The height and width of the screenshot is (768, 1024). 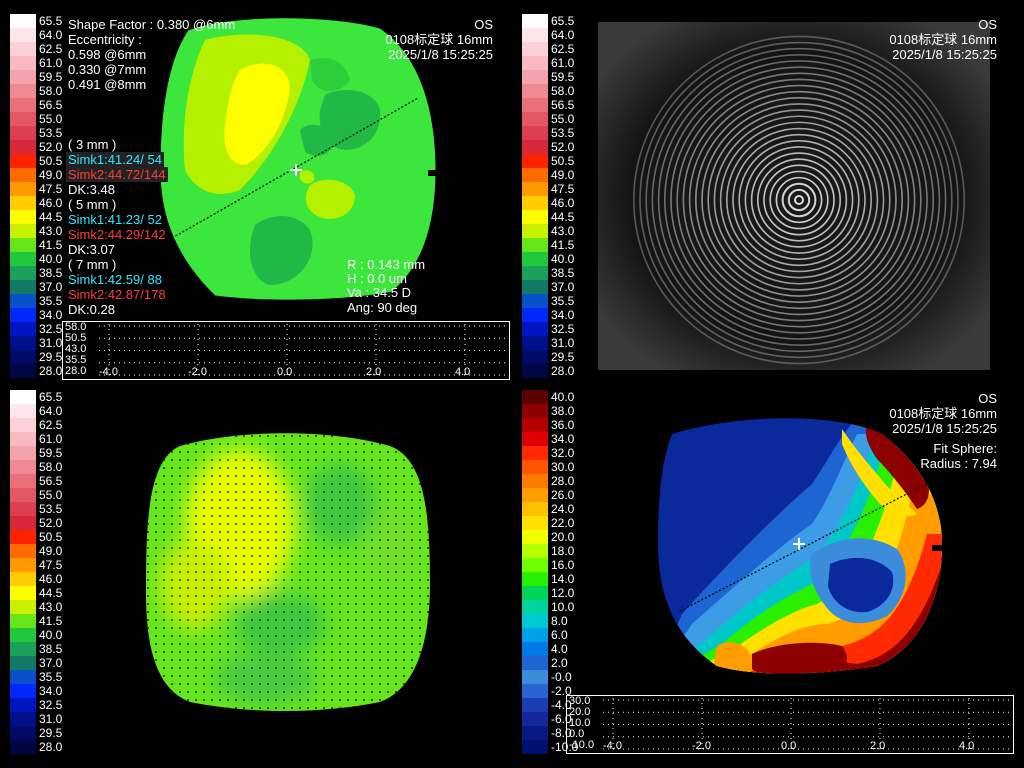 What do you see at coordinates (51, 481) in the screenshot?
I see `scale-label: 56.5` at bounding box center [51, 481].